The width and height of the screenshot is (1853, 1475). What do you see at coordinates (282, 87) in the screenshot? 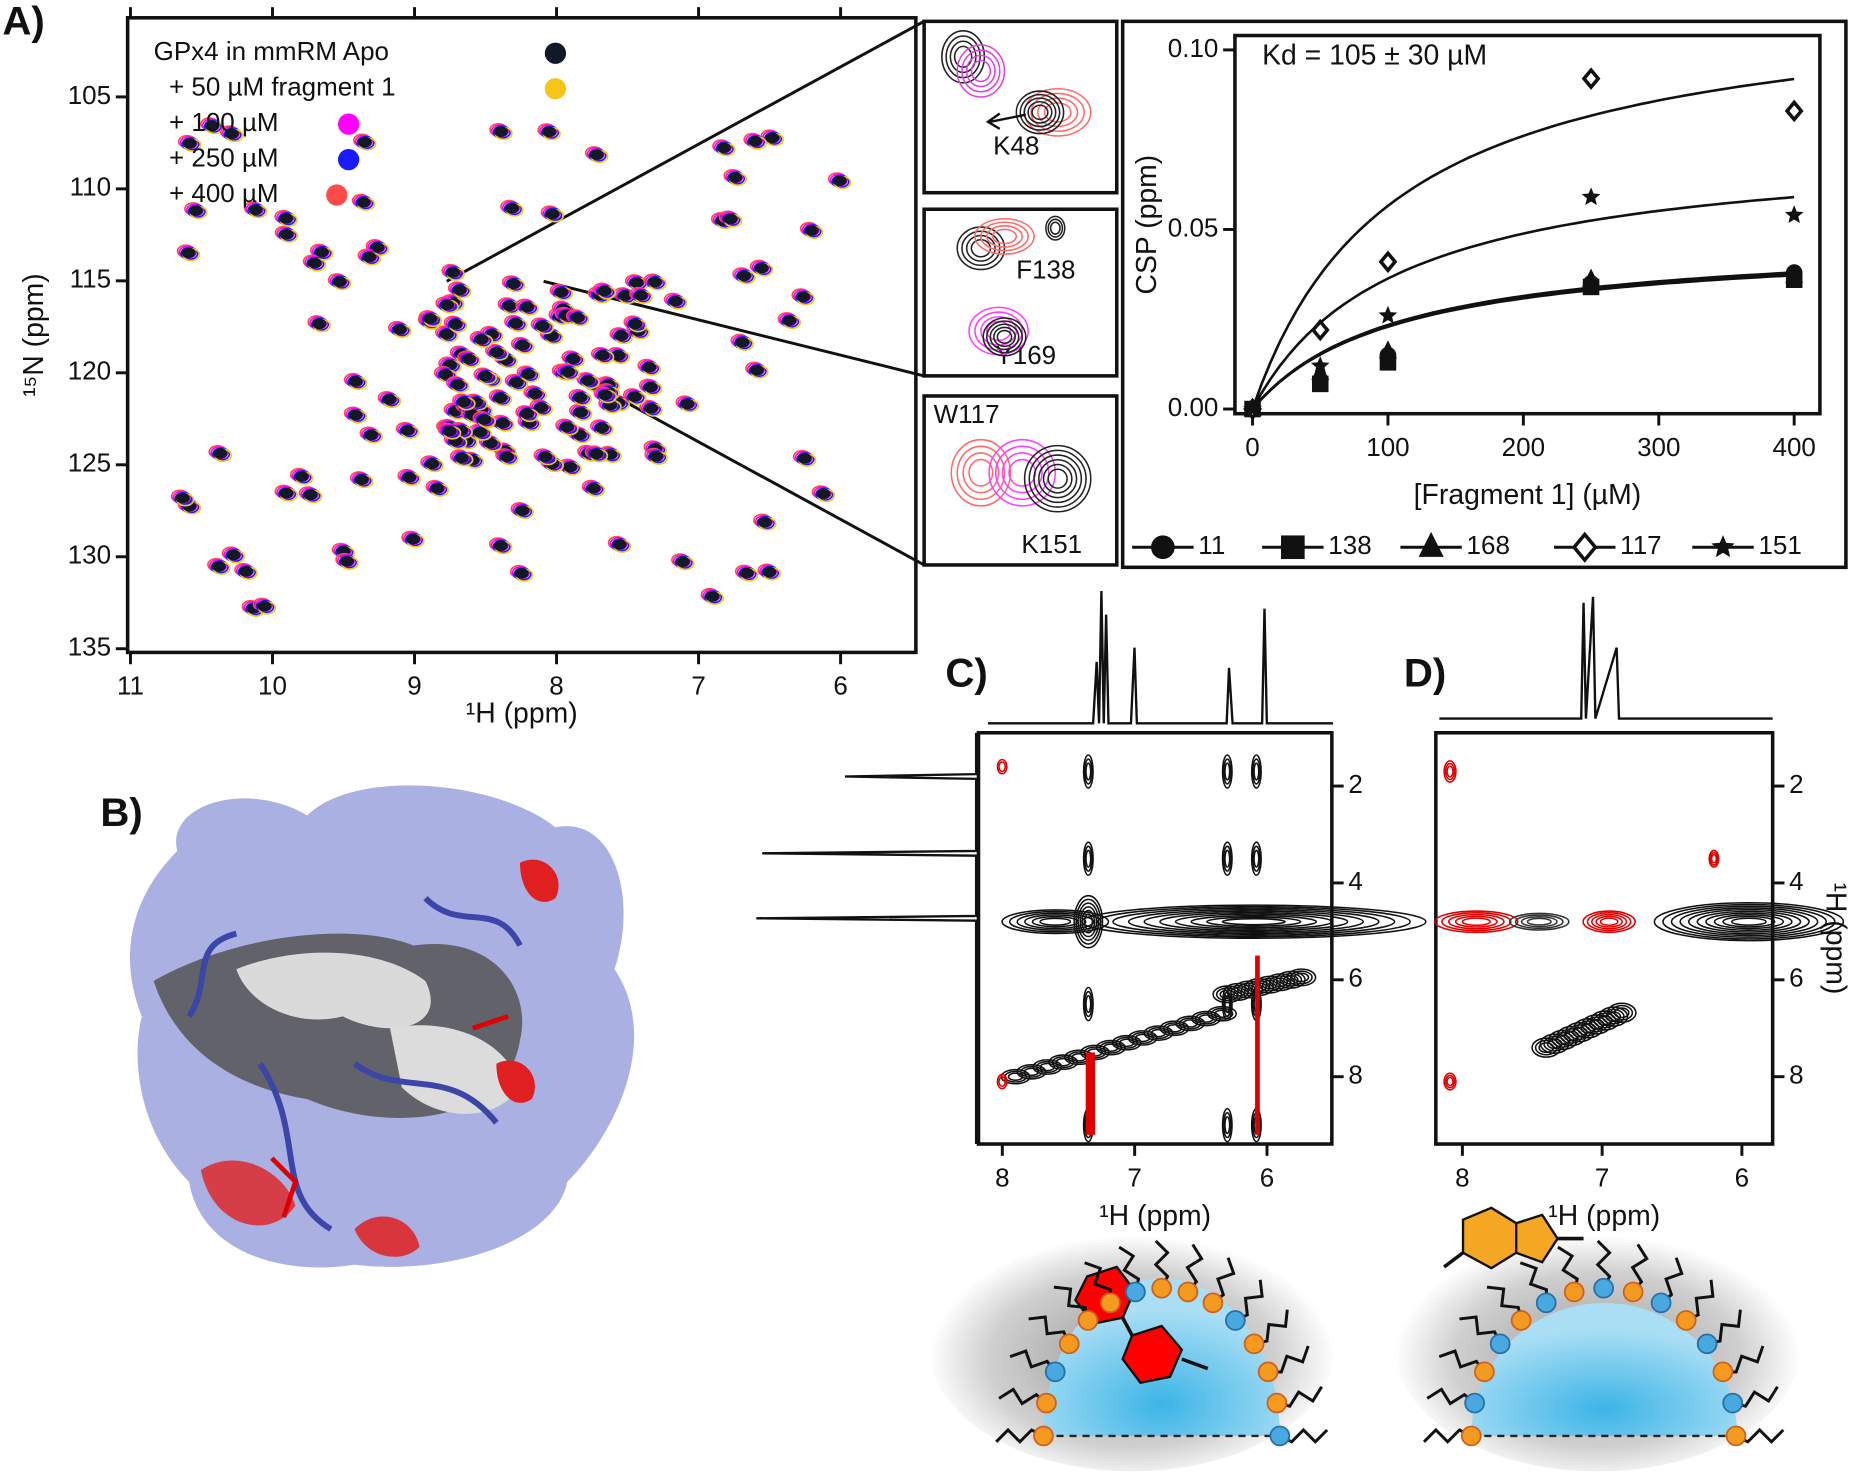
I see `legend-label: + 50 µM fragment 1` at bounding box center [282, 87].